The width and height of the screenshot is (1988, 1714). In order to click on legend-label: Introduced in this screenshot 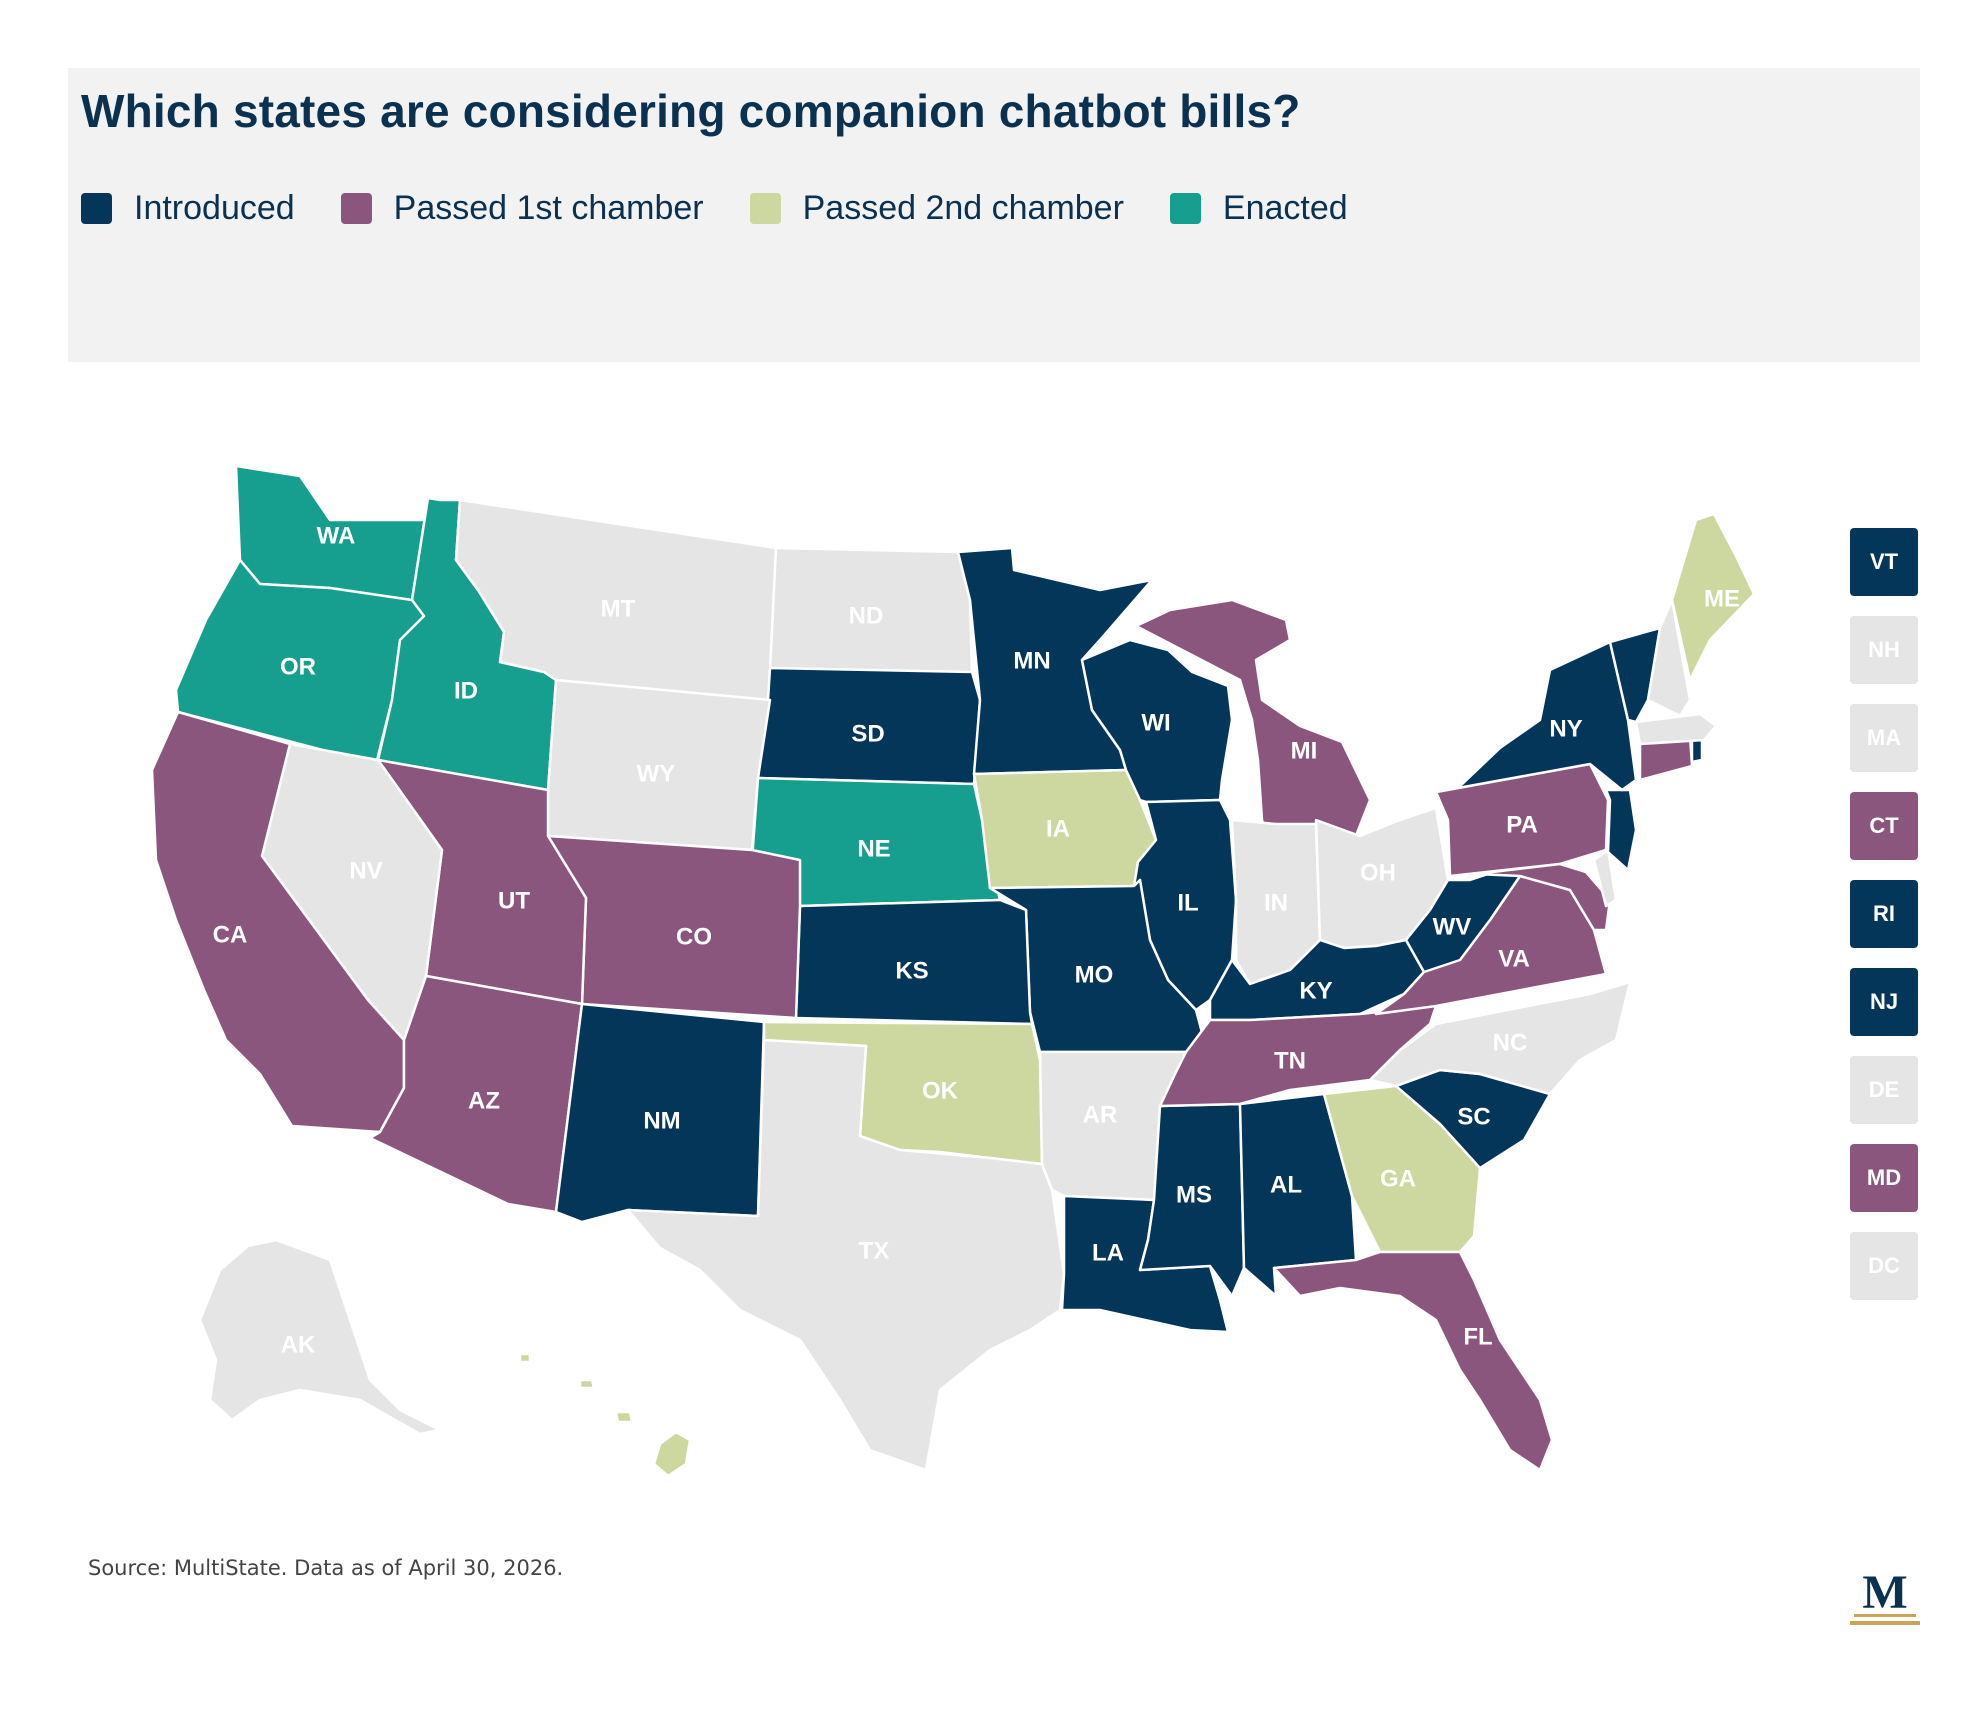, I will do `click(214, 207)`.